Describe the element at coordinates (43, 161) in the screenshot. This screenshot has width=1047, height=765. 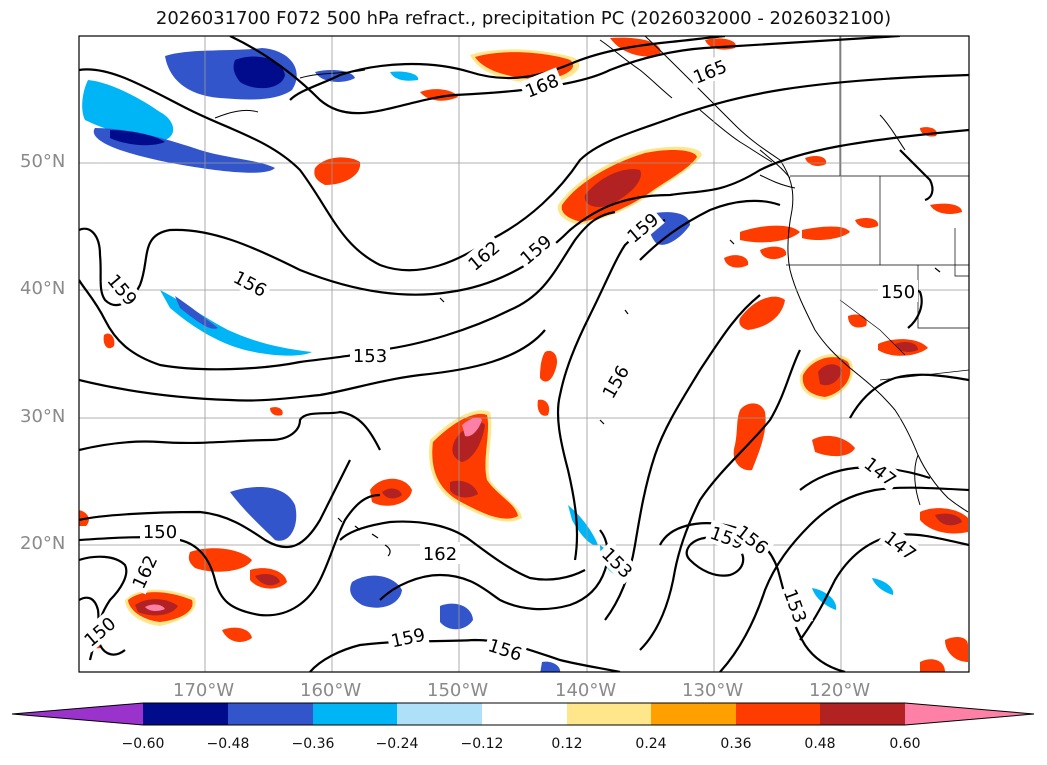
I see `lat-label: 50°N` at that location.